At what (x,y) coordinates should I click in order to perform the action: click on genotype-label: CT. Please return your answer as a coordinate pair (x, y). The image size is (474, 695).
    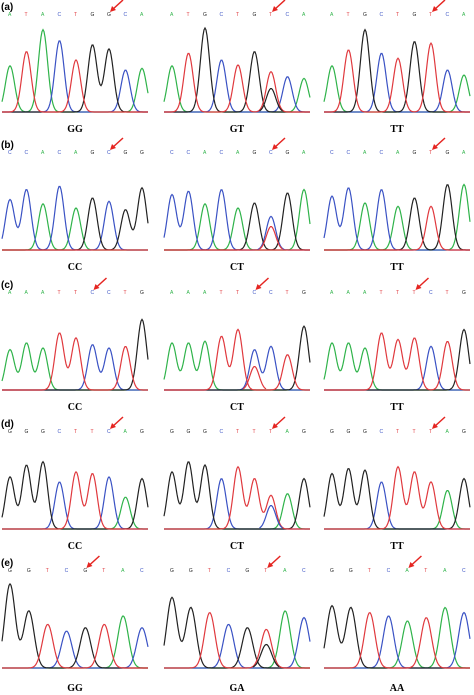
    Looking at the image, I should click on (237, 546).